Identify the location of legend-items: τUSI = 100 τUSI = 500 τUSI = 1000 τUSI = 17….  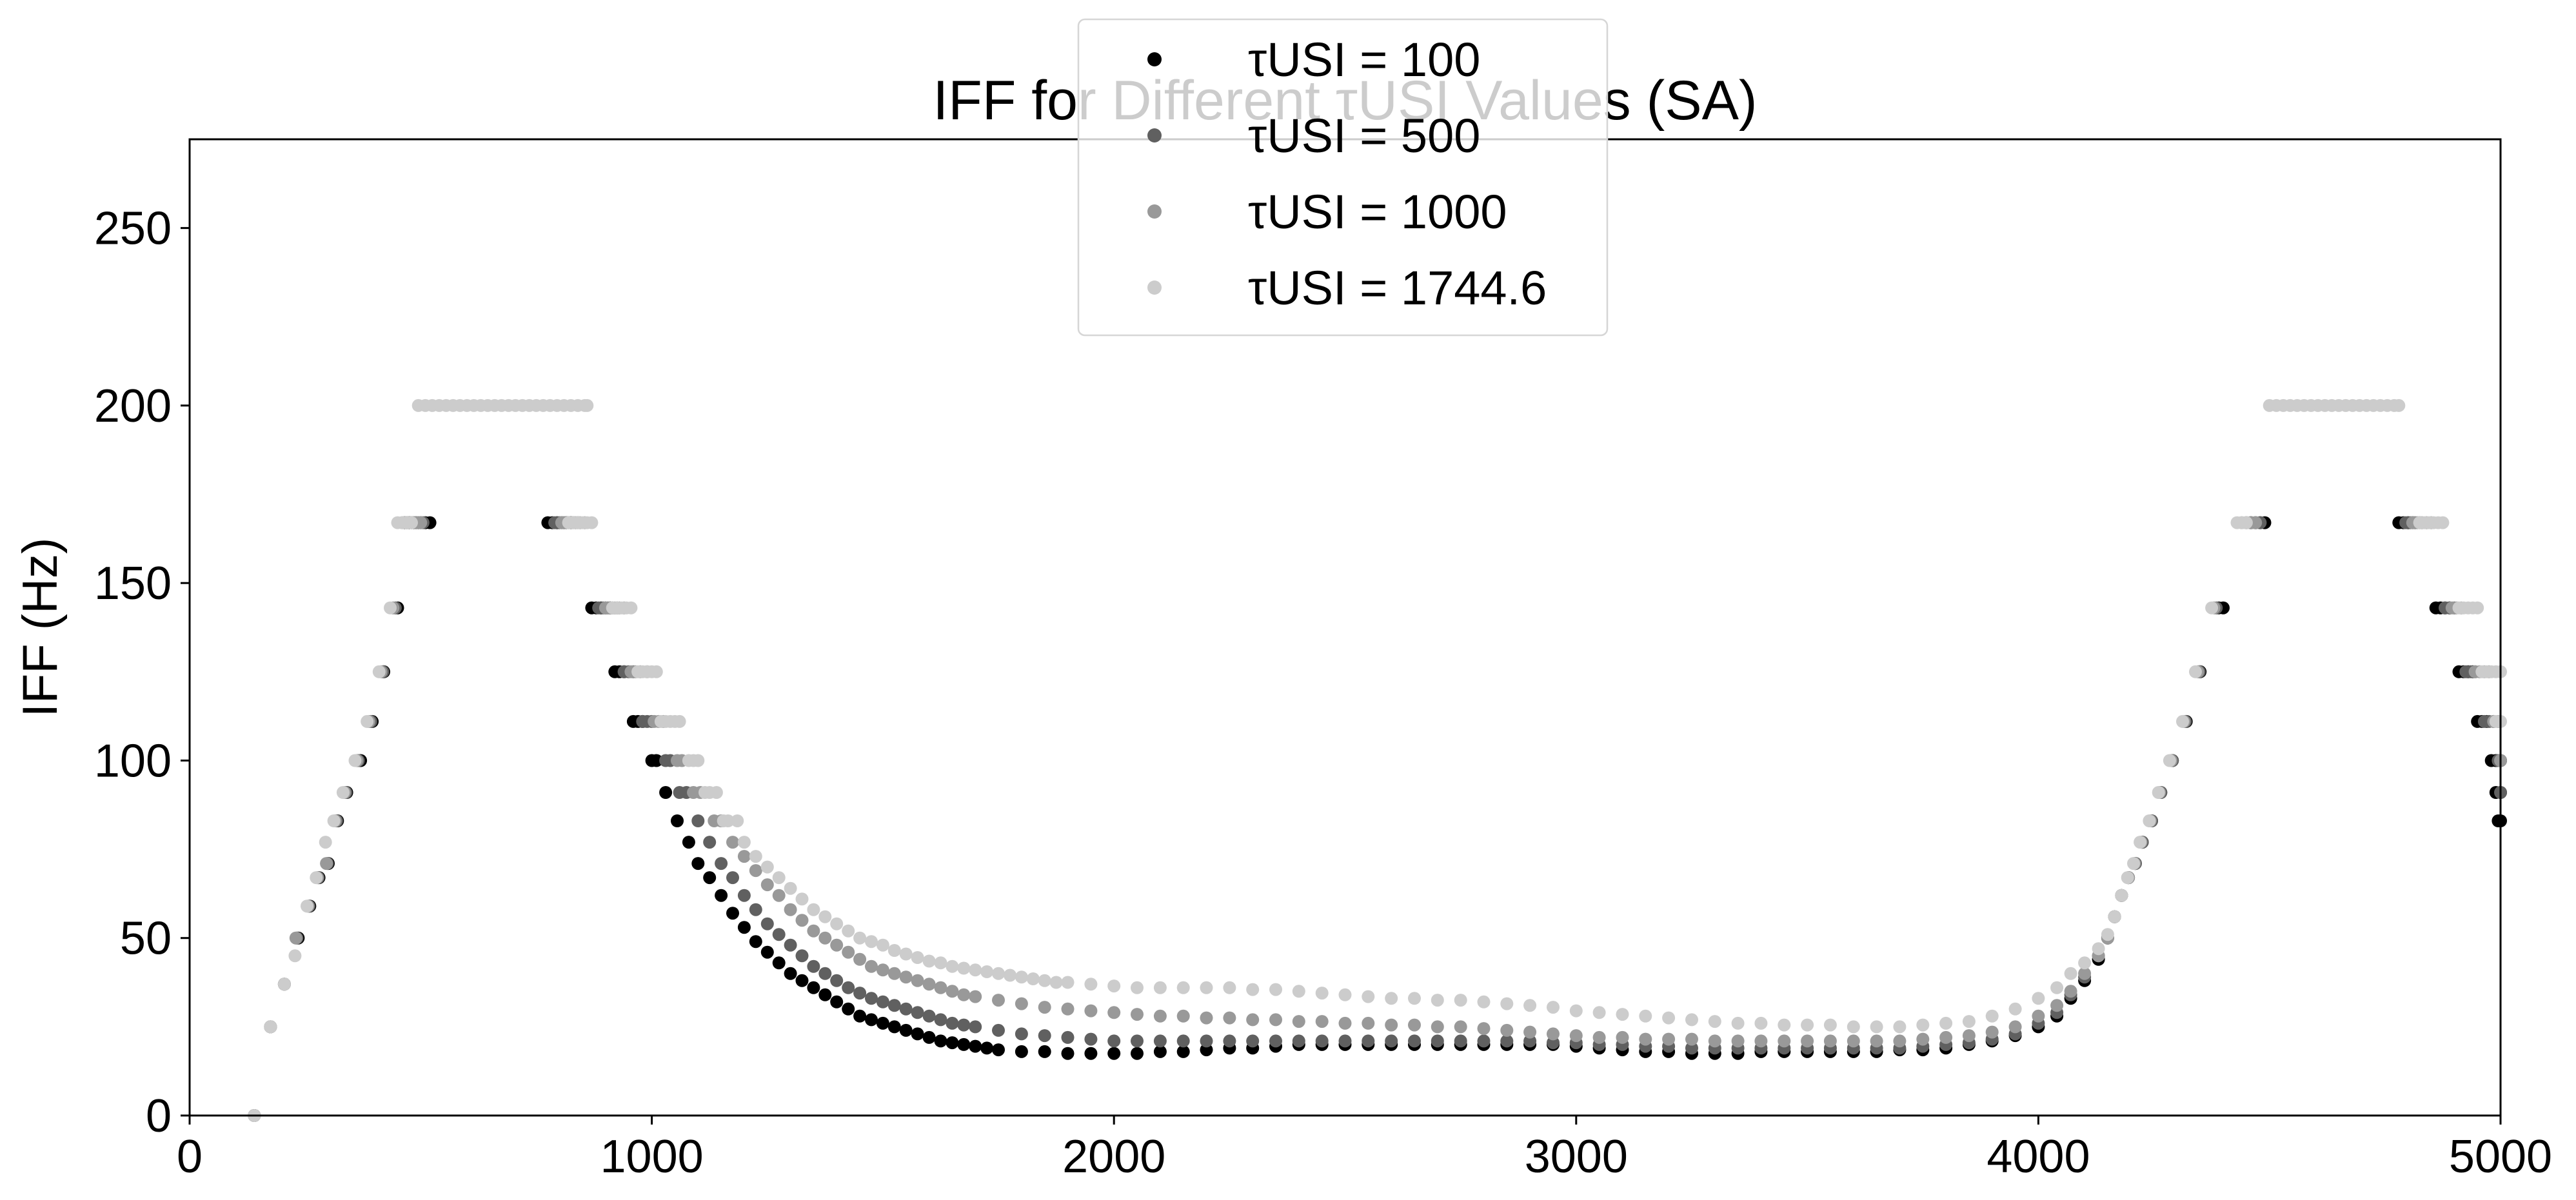
(1347, 174).